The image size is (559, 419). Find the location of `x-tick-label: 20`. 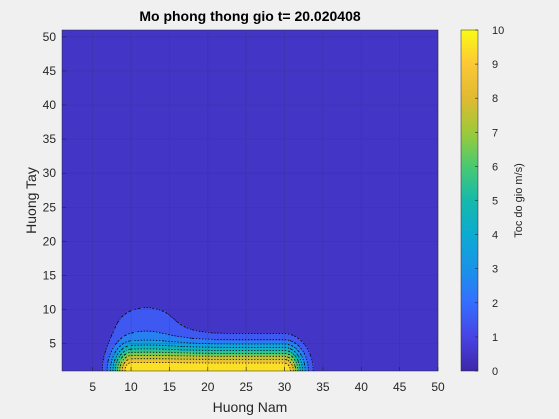

x-tick-label: 20 is located at coordinates (208, 387).